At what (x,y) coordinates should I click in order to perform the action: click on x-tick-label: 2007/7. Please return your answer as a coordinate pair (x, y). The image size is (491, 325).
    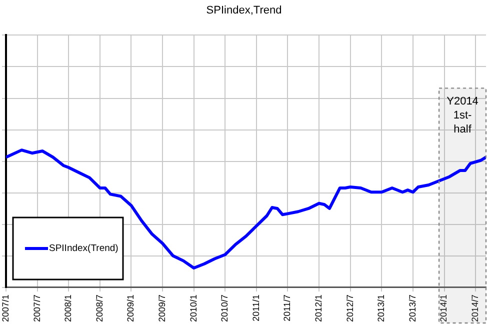
    Looking at the image, I should click on (37, 308).